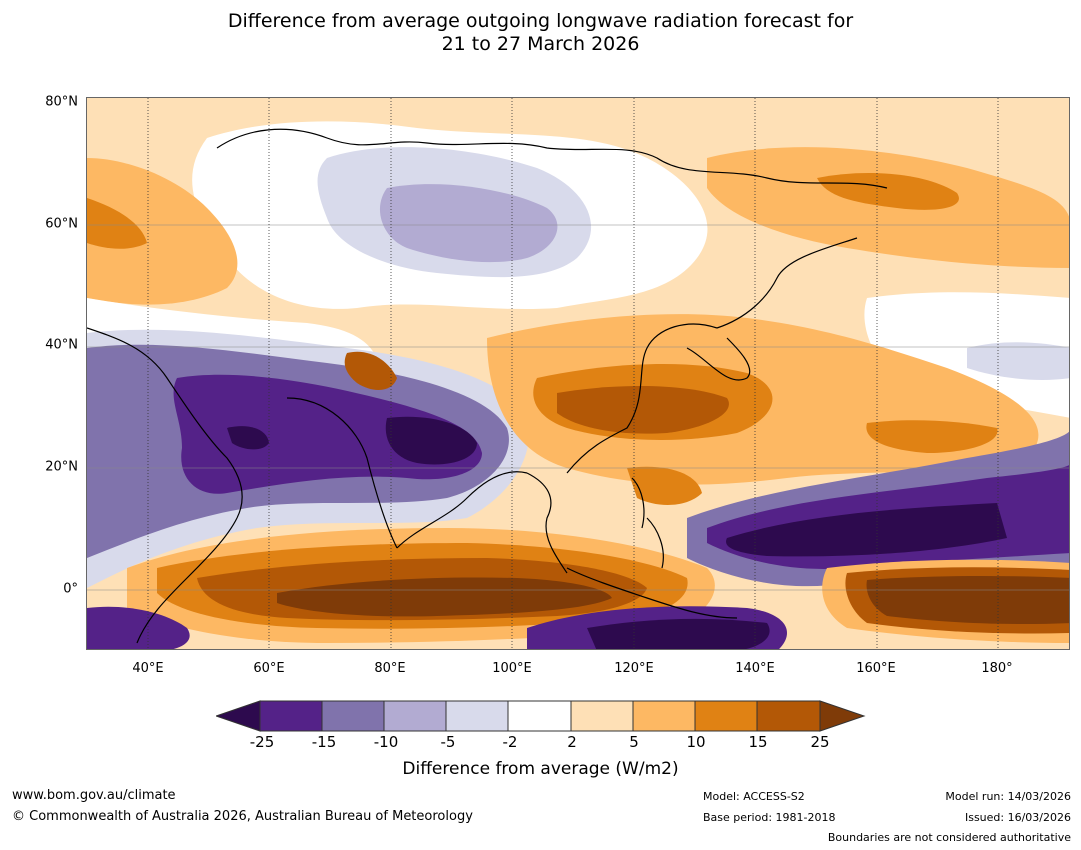 The width and height of the screenshot is (1081, 850). Describe the element at coordinates (932, 436) in the screenshot. I see `pacific-dark-orange` at that location.